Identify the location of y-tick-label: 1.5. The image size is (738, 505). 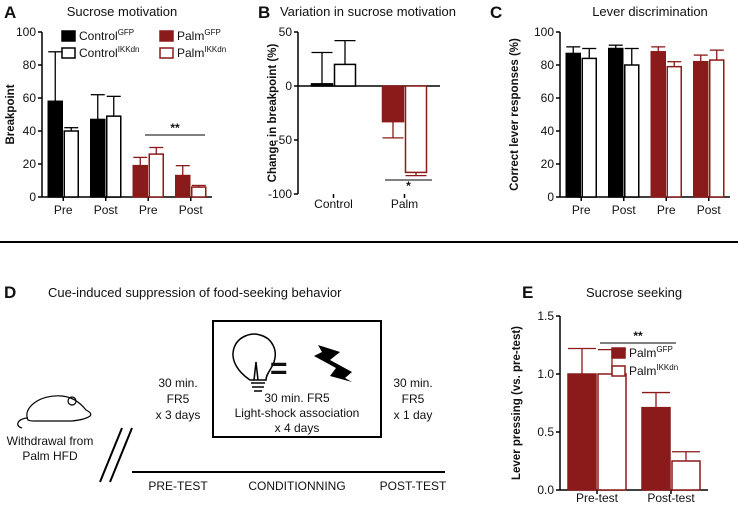
(545, 316).